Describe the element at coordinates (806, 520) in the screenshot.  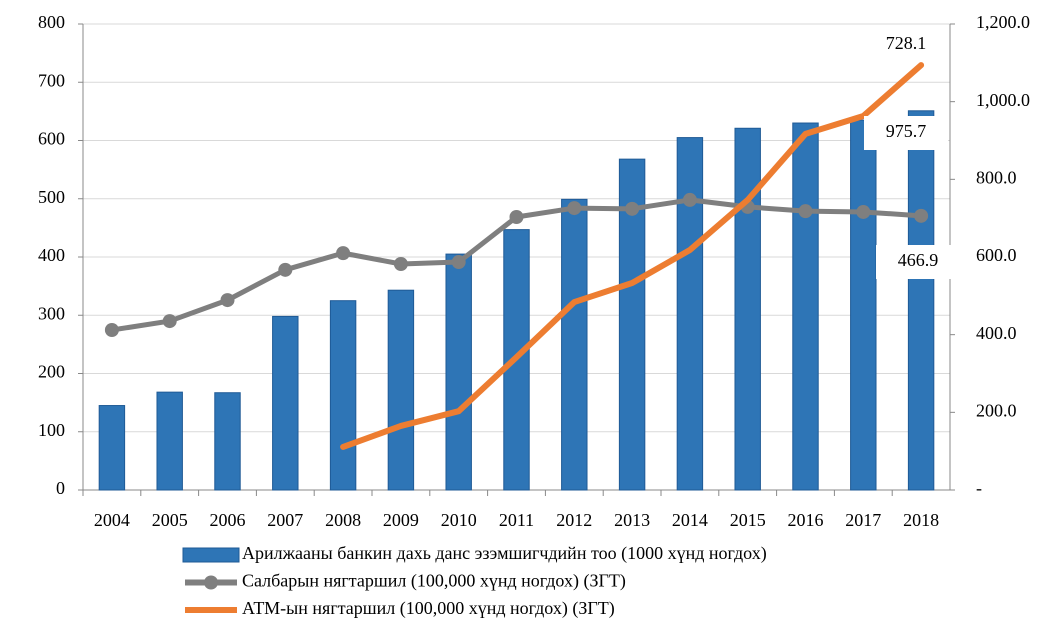
I see `x-tick-label: 2016` at that location.